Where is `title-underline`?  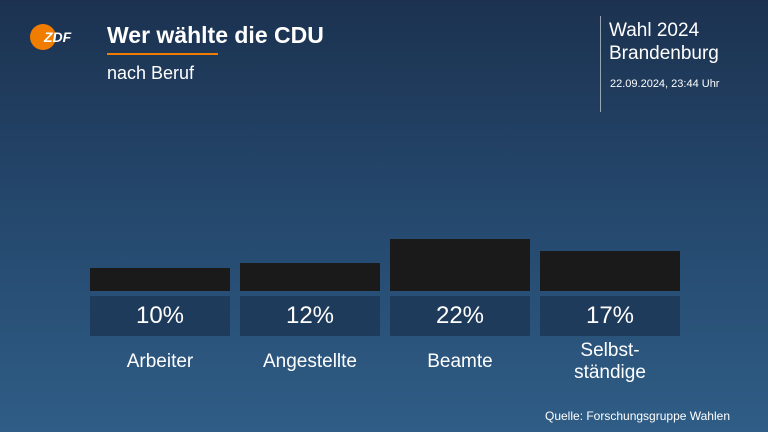 title-underline is located at coordinates (162, 54).